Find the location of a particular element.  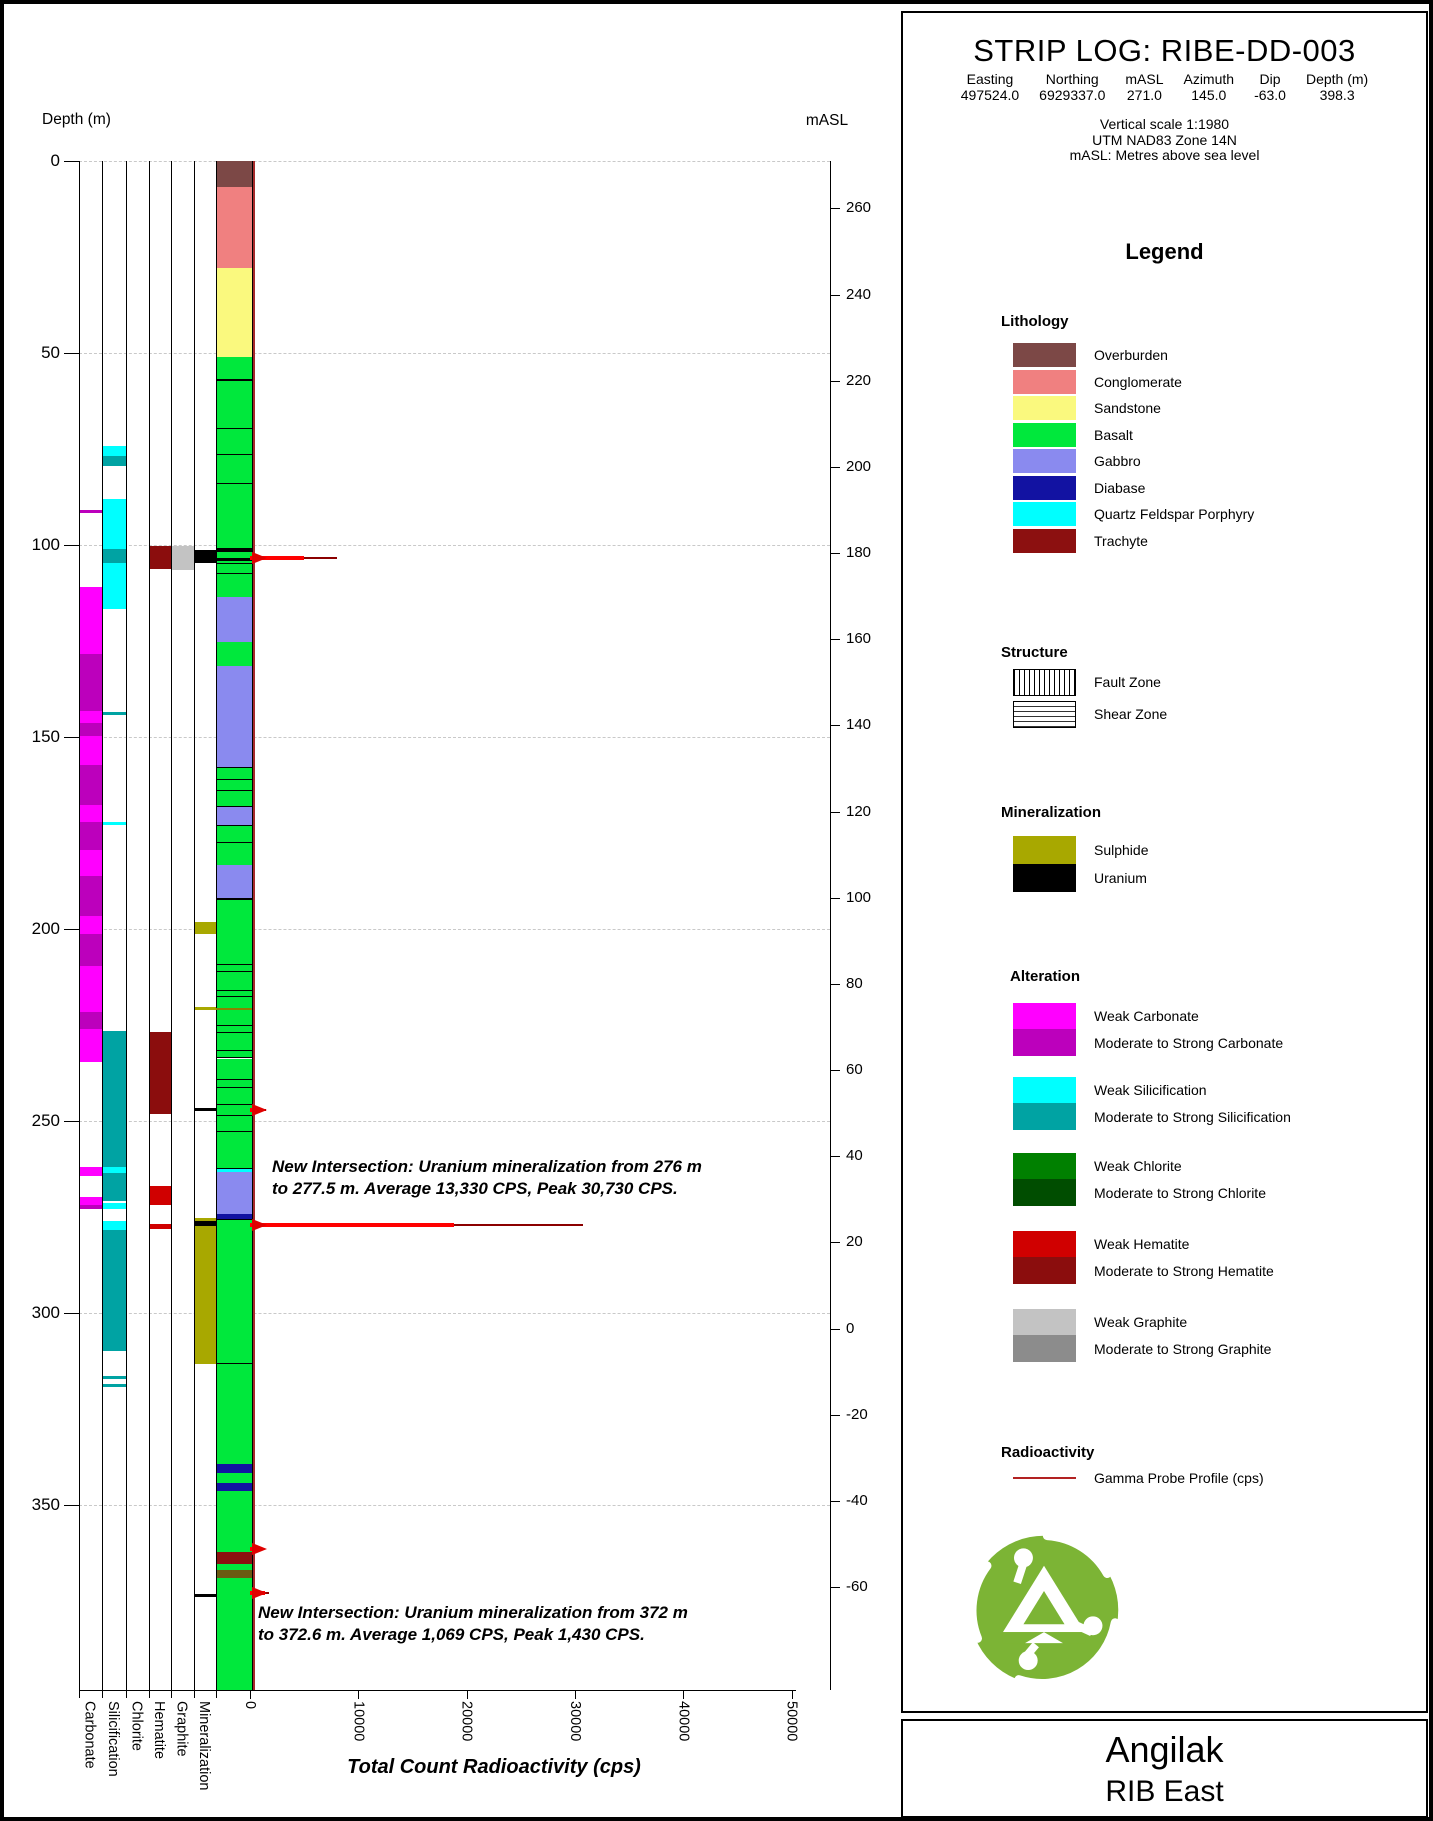

field-label: Dip is located at coordinates (1270, 79).